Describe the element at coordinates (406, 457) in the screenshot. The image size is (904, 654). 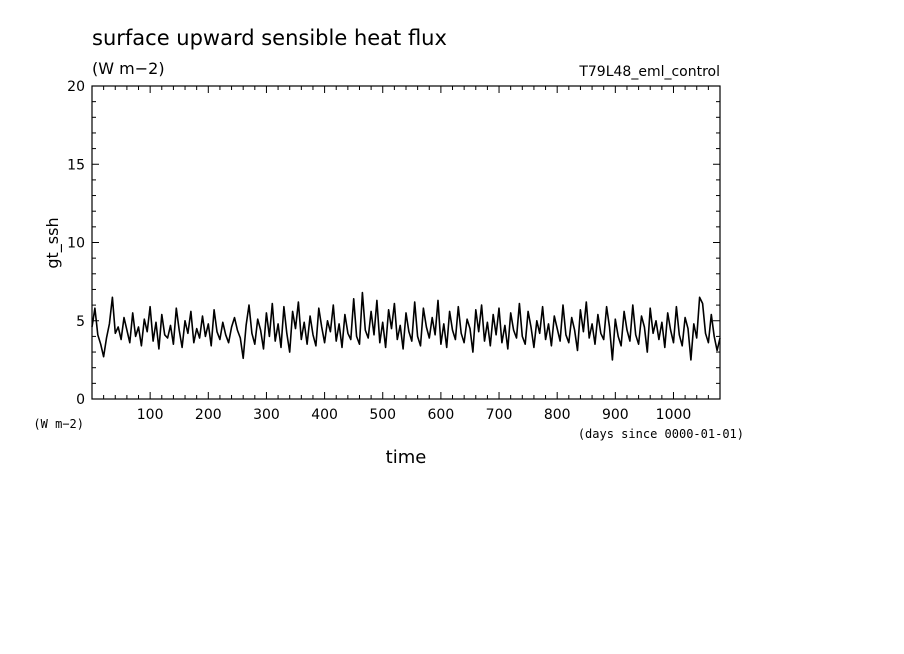
I see `x-axis-label: time` at that location.